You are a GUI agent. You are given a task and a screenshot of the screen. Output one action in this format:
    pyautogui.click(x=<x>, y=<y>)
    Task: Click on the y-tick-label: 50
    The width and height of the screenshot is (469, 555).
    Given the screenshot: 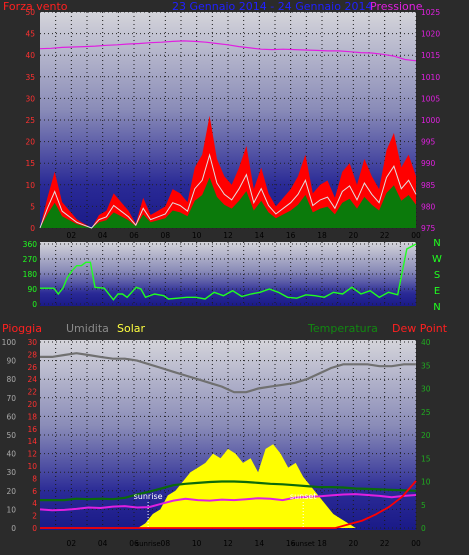 What is the action you would take?
    pyautogui.click(x=30, y=12)
    